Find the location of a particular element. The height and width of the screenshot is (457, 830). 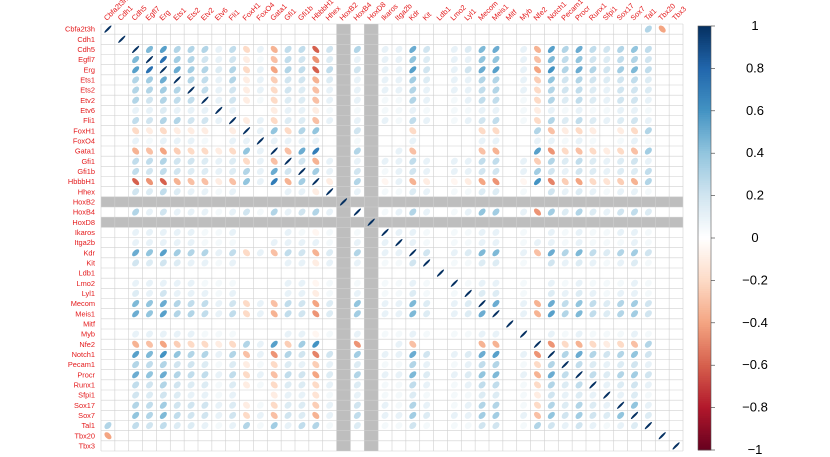

corr-ellipse-FoxO4-Mitf is located at coordinates (510, 141).